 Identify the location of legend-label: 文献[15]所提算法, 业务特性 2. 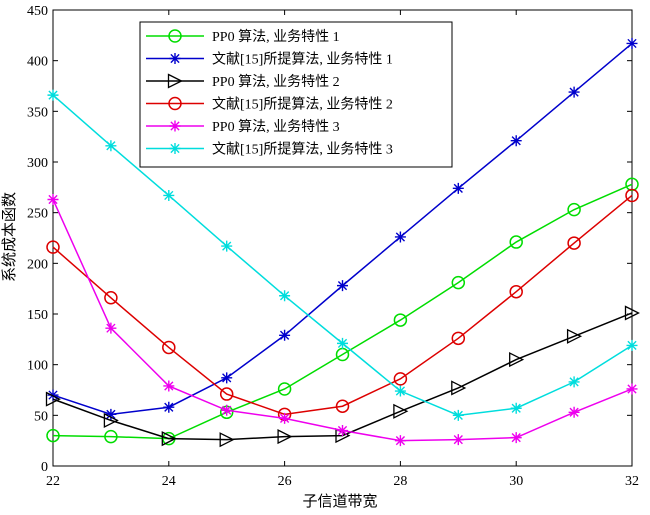
(302, 105).